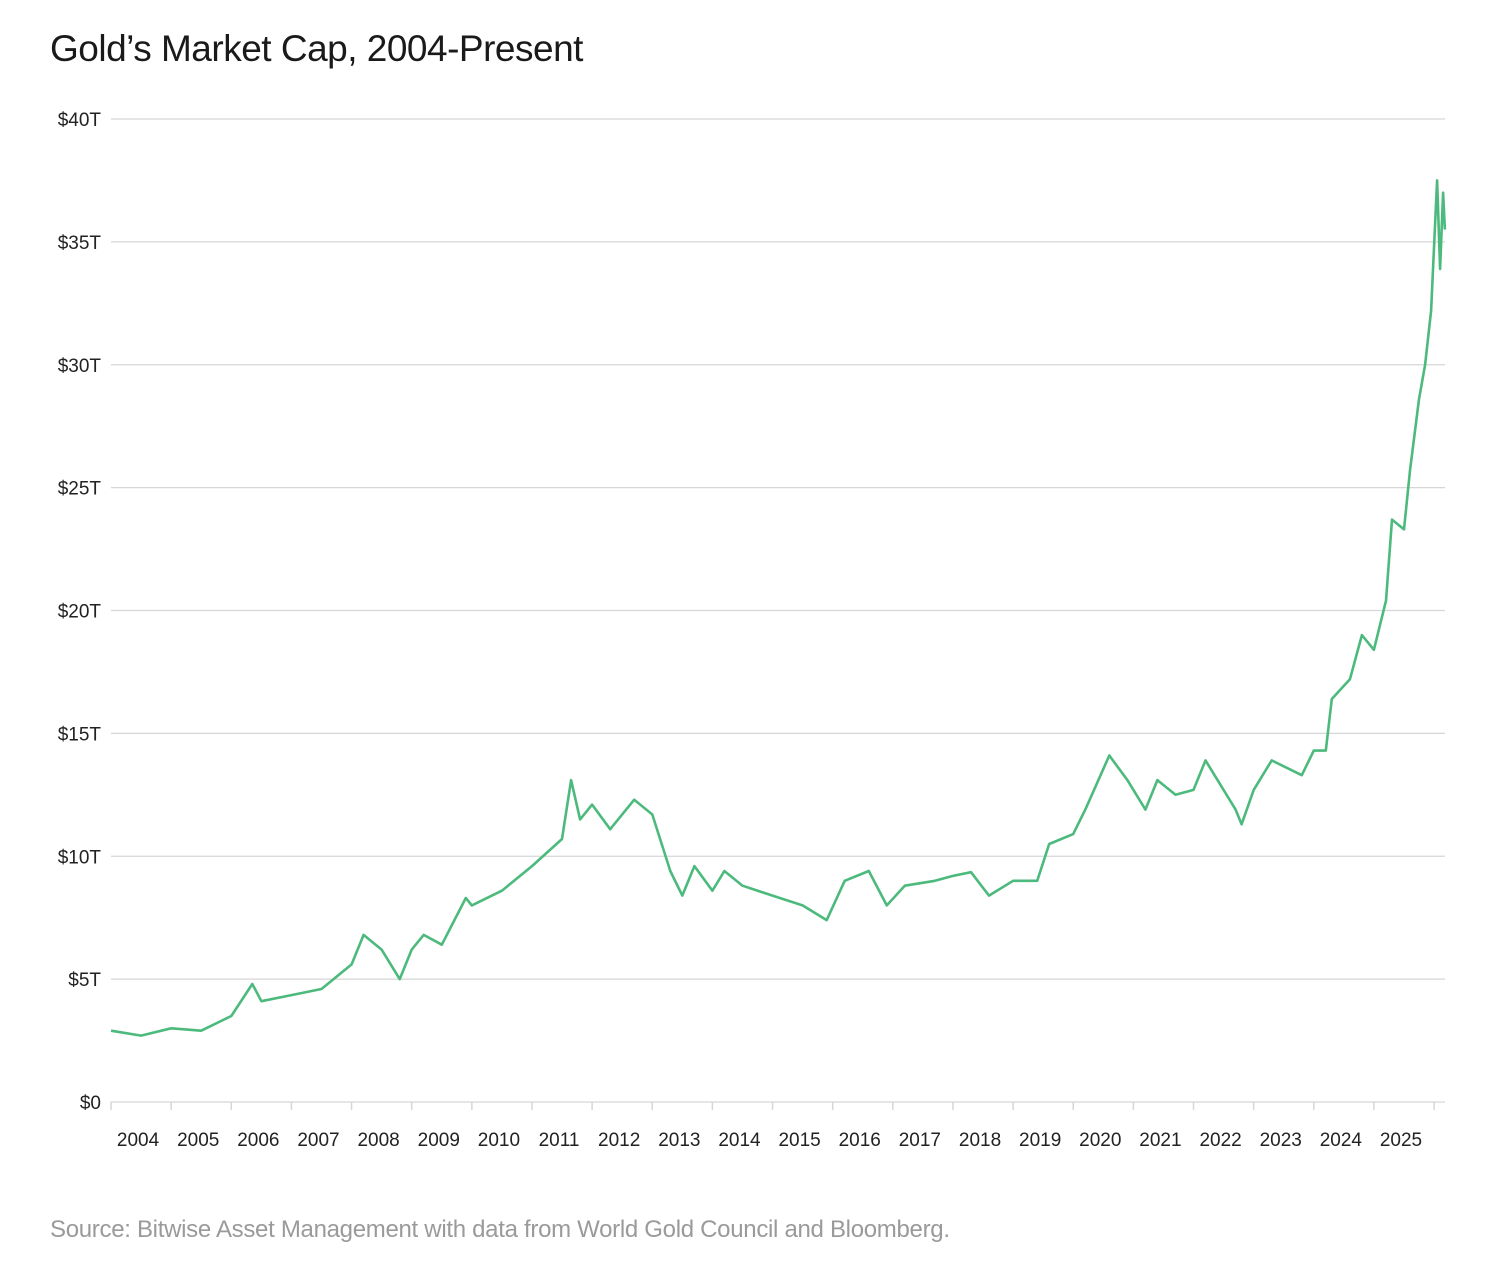 This screenshot has width=1508, height=1282. What do you see at coordinates (739, 1140) in the screenshot?
I see `x-tick-label: 2014` at bounding box center [739, 1140].